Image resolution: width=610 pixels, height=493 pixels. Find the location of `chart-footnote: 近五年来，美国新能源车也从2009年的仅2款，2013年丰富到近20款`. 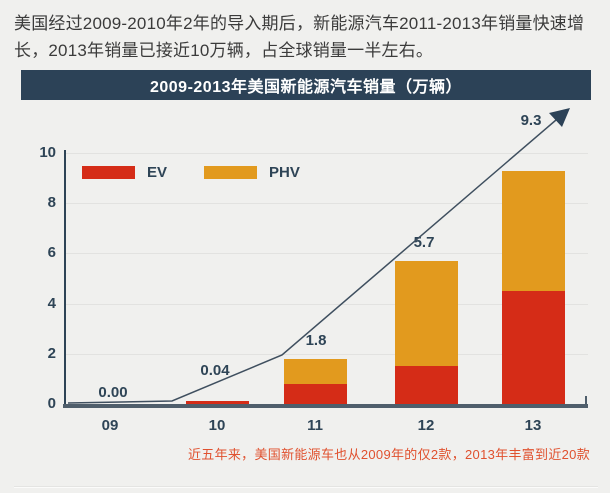

chart-footnote: 近五年来，美国新能源车也从2009年的仅2款，2013年丰富到近20款 is located at coordinates (388, 454).